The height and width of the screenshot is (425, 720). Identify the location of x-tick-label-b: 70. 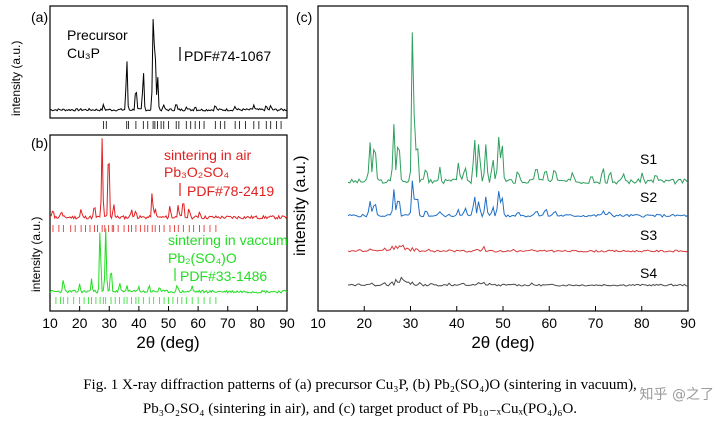
(228, 323).